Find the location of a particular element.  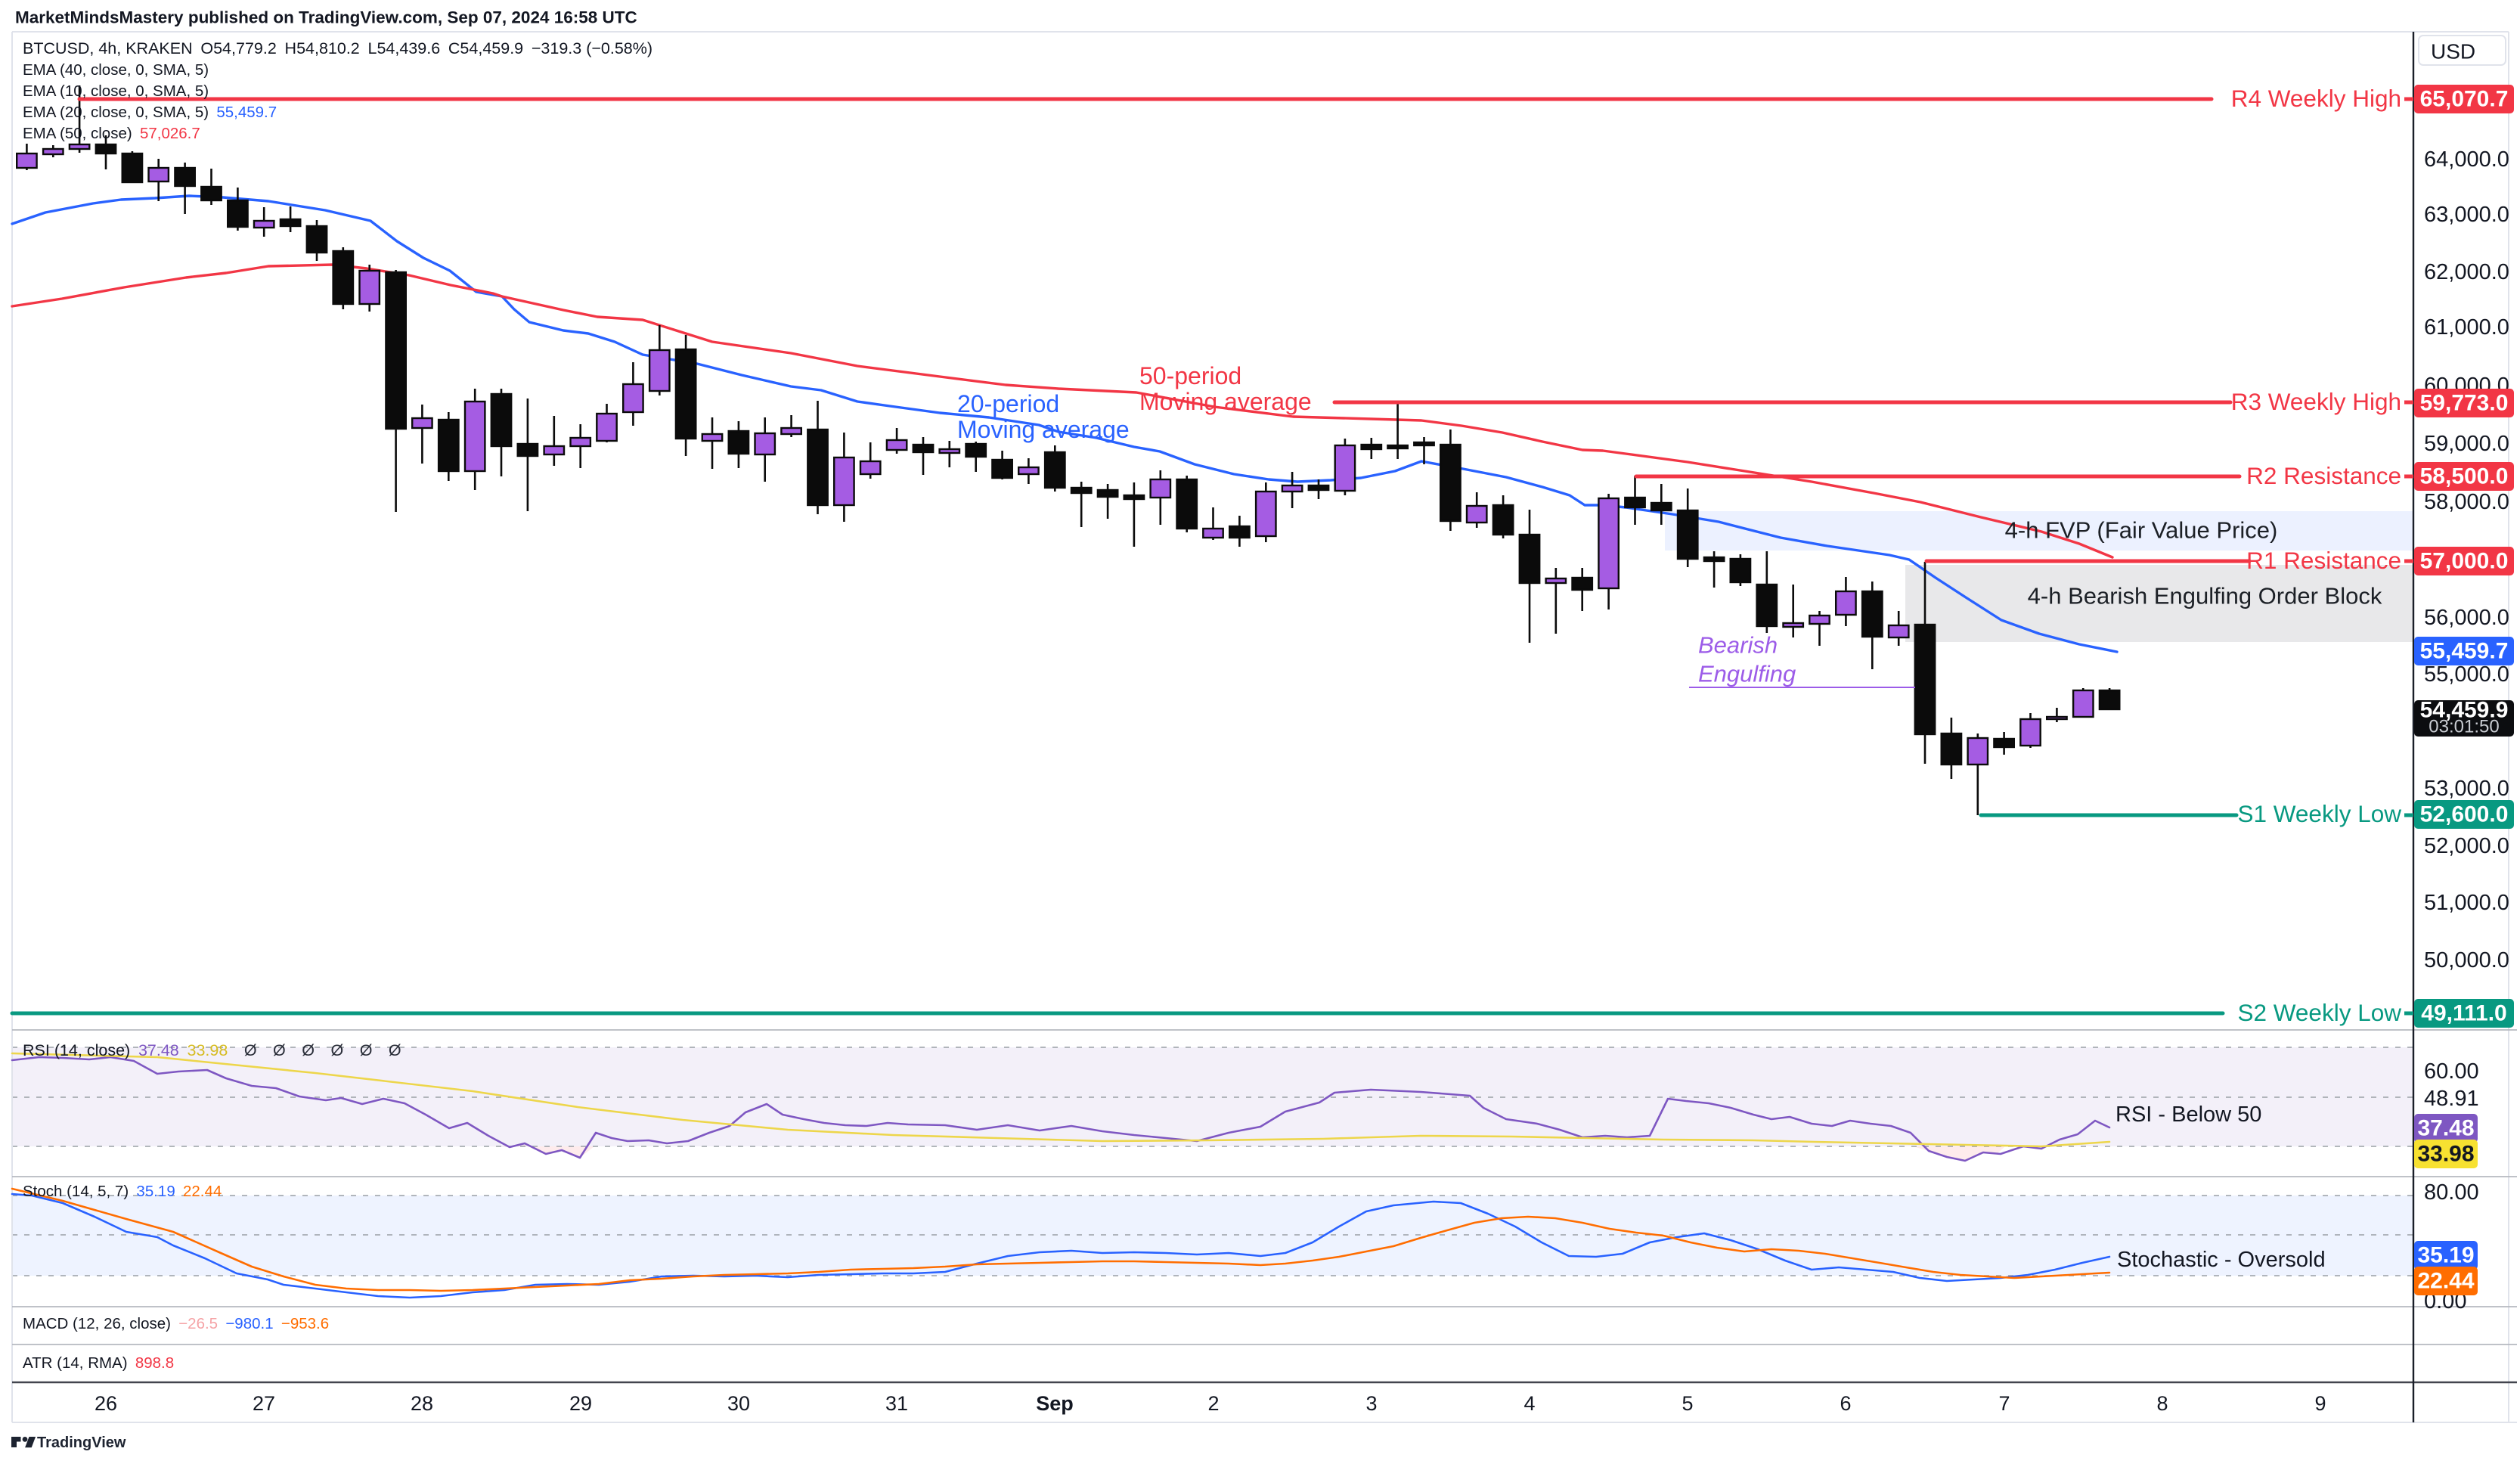

svg-text: 20-period is located at coordinates (1008, 404).